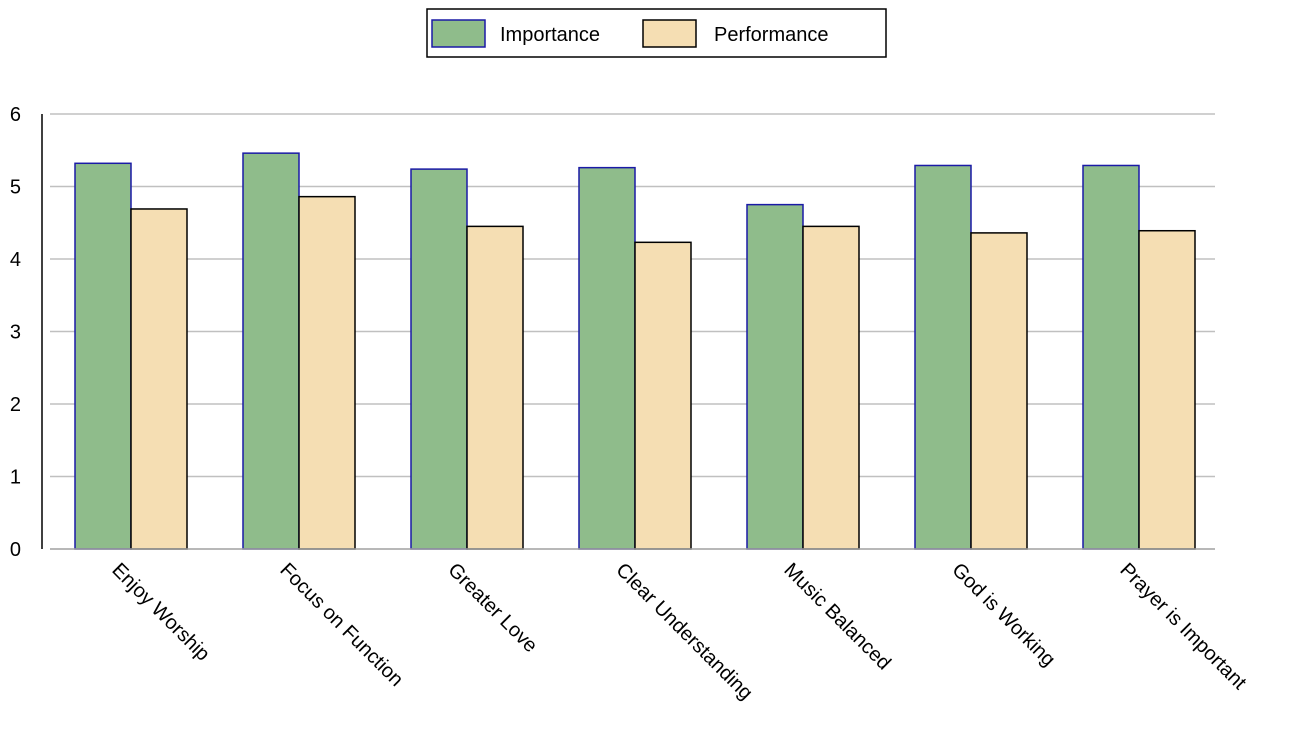 This screenshot has width=1310, height=747. I want to click on y-tick-label: 6, so click(15, 115).